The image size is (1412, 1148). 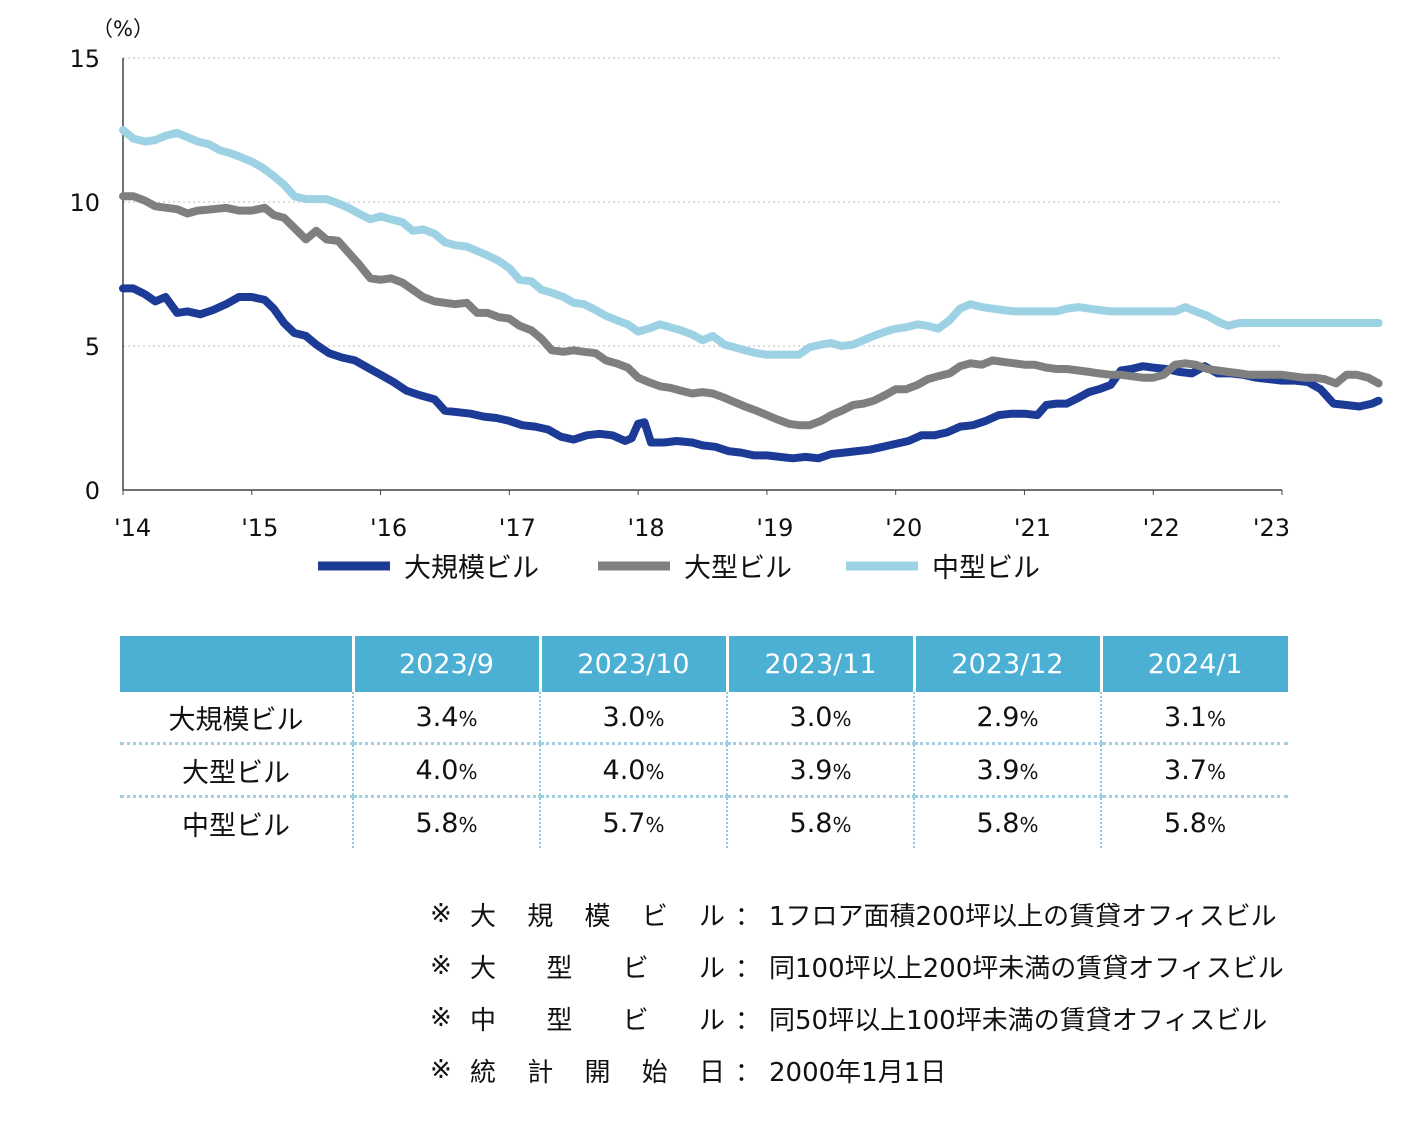 I want to click on footnote-description: 2000年1月1日, so click(x=858, y=1072).